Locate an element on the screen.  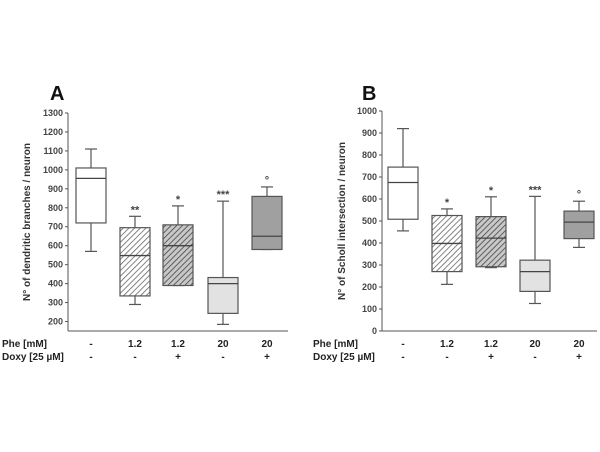
significance-marker: ** is located at coordinates (135, 210).